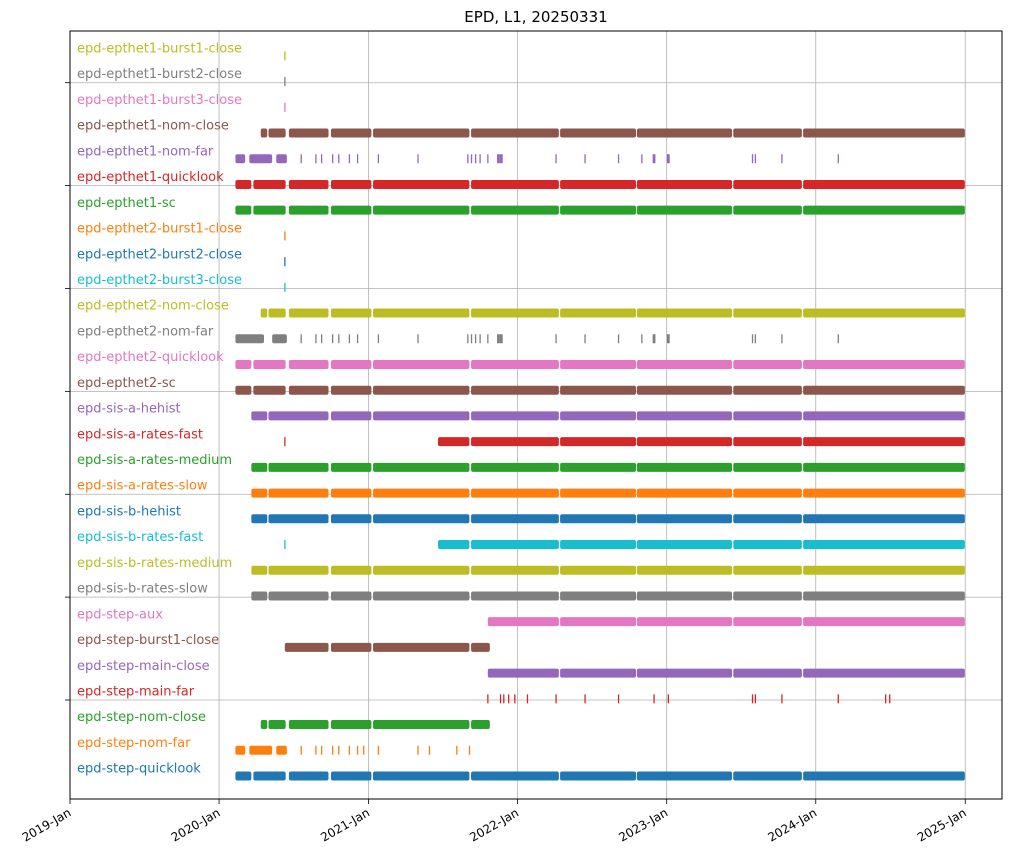 This screenshot has width=1011, height=863. What do you see at coordinates (159, 254) in the screenshot?
I see `series-label: epd-epthet2-burst2-close` at bounding box center [159, 254].